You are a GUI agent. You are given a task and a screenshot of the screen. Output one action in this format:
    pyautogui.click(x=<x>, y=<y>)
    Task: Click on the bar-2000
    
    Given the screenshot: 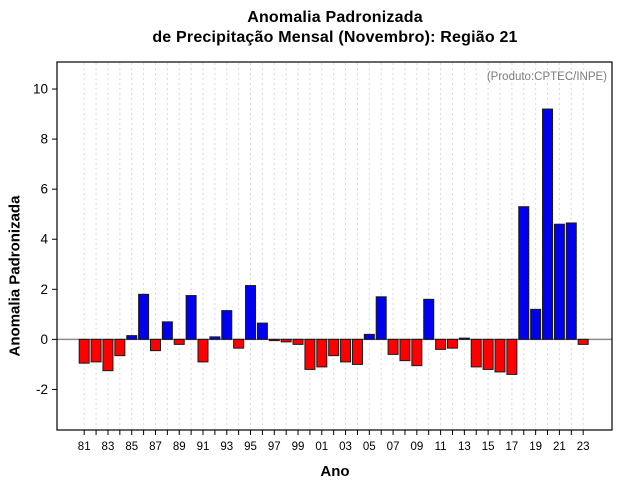 What is the action you would take?
    pyautogui.click(x=310, y=354)
    